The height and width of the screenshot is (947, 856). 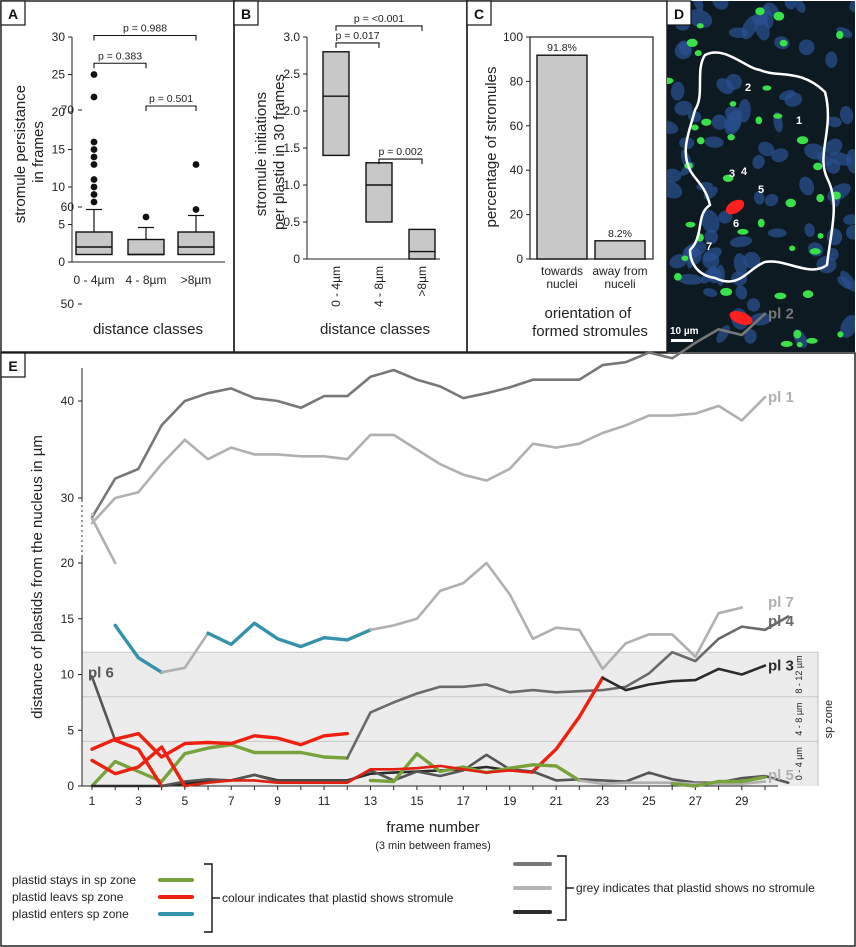 What do you see at coordinates (145, 37) in the screenshot?
I see `panel-a-comparison-bracket` at bounding box center [145, 37].